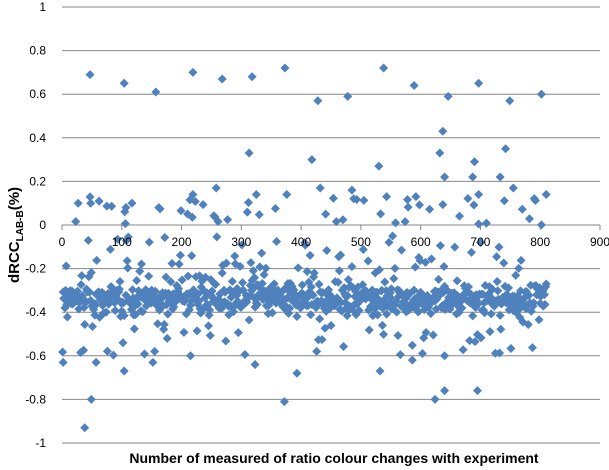 The width and height of the screenshot is (609, 470). I want to click on y-axis-label-subscript: LAB-B, so click(20, 225).